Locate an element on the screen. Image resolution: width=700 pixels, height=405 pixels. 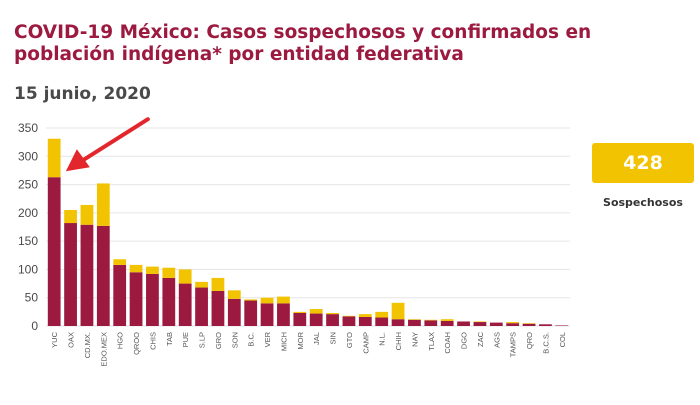
bar-sospechosos-N.L. is located at coordinates (382, 314).